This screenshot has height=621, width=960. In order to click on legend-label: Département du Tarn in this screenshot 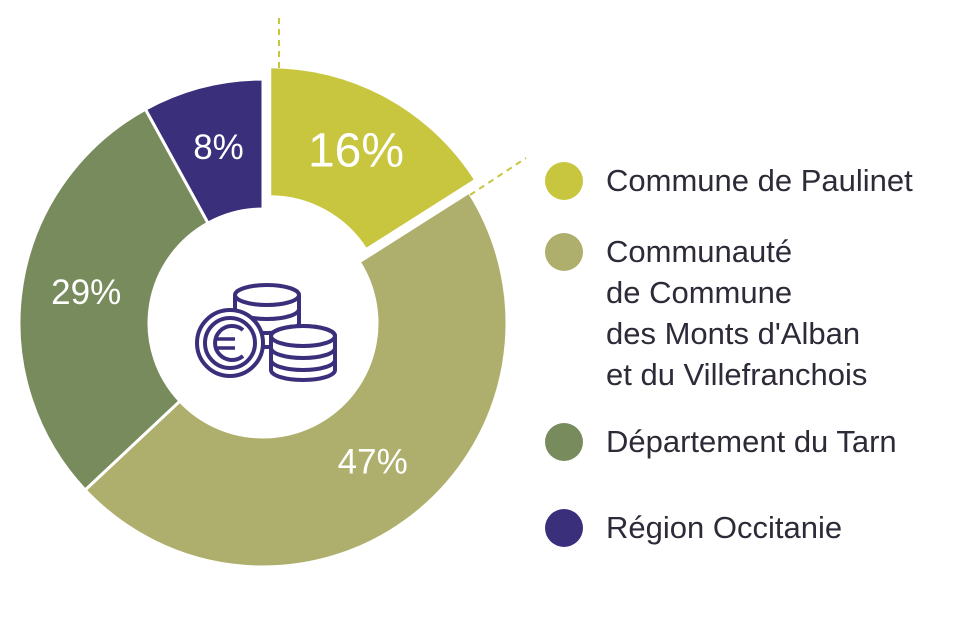, I will do `click(751, 441)`.